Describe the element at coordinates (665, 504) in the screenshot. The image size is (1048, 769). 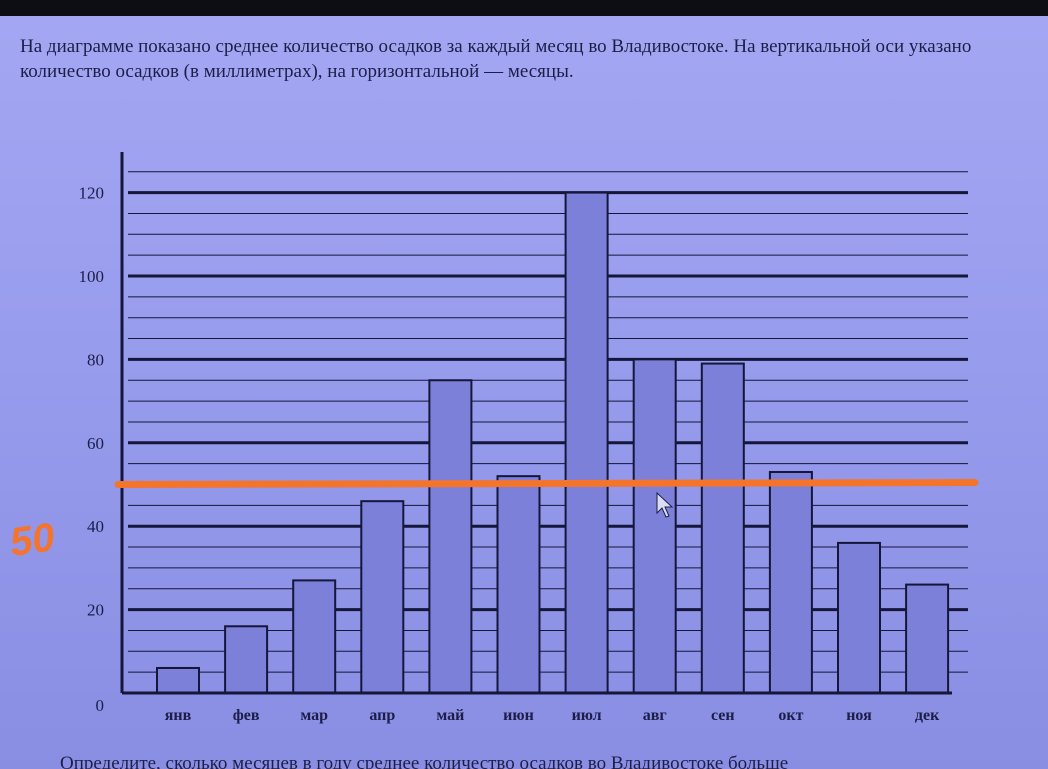
I see `mouse-cursor-icon` at that location.